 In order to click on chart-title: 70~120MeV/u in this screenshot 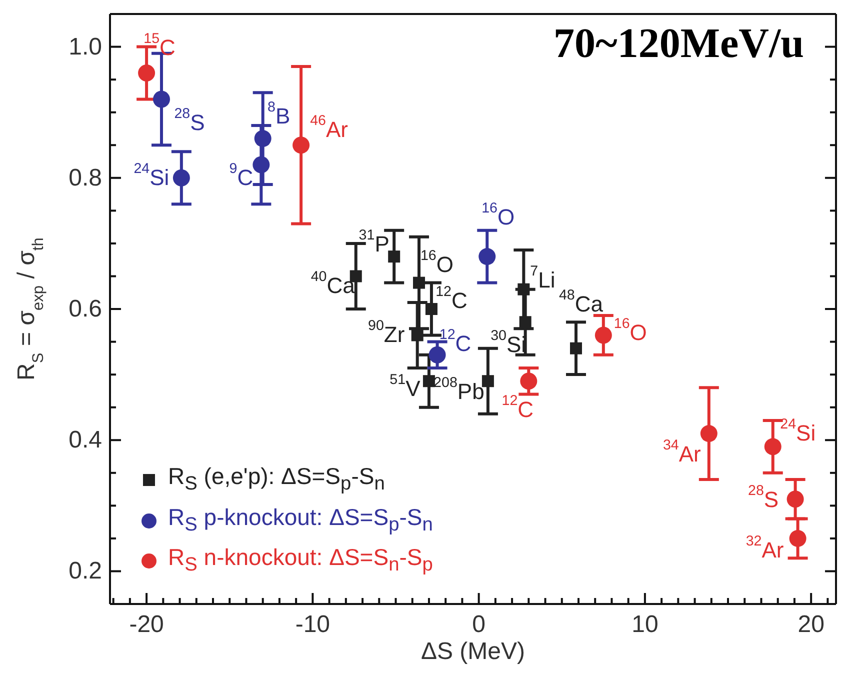, I will do `click(679, 44)`.